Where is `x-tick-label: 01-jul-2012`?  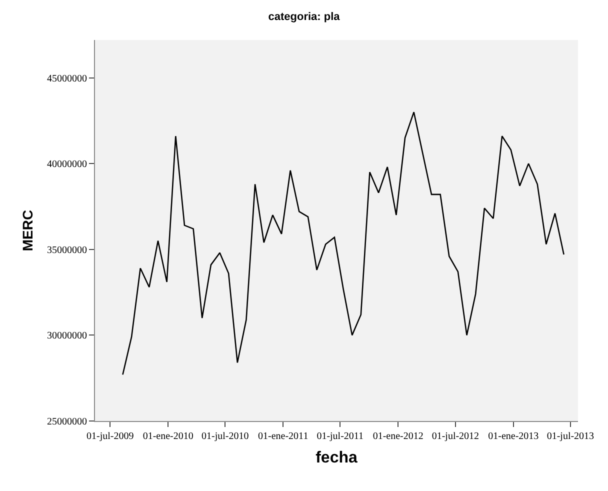 x-tick-label: 01-jul-2012 is located at coordinates (456, 436).